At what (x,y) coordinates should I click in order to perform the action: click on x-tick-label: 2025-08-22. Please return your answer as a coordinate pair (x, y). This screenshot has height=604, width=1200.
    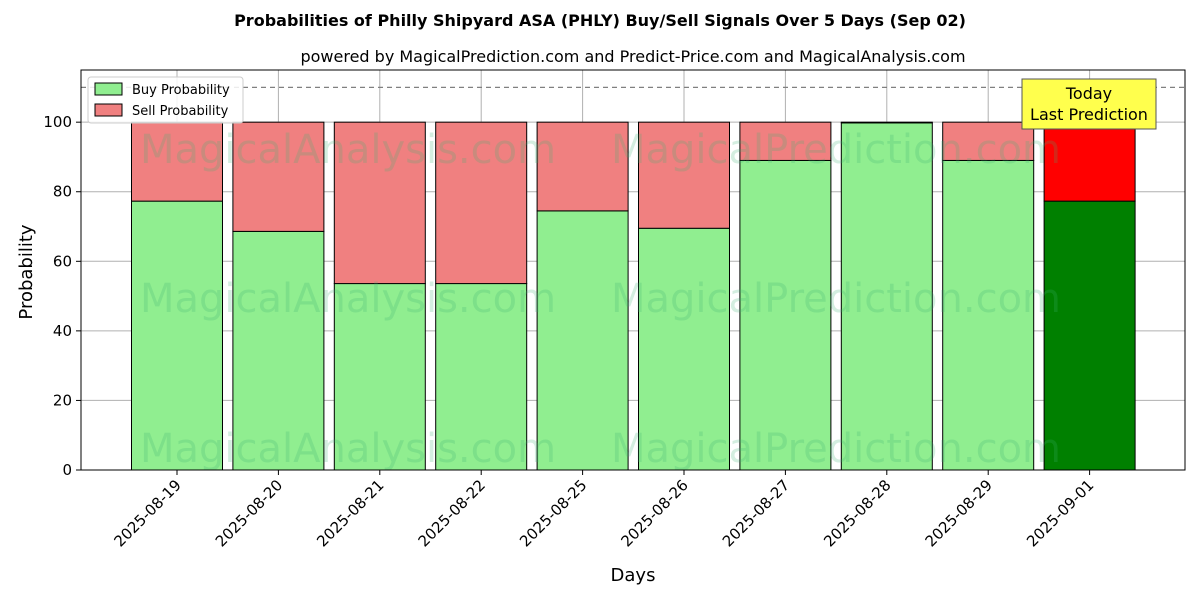
    Looking at the image, I should click on (452, 513).